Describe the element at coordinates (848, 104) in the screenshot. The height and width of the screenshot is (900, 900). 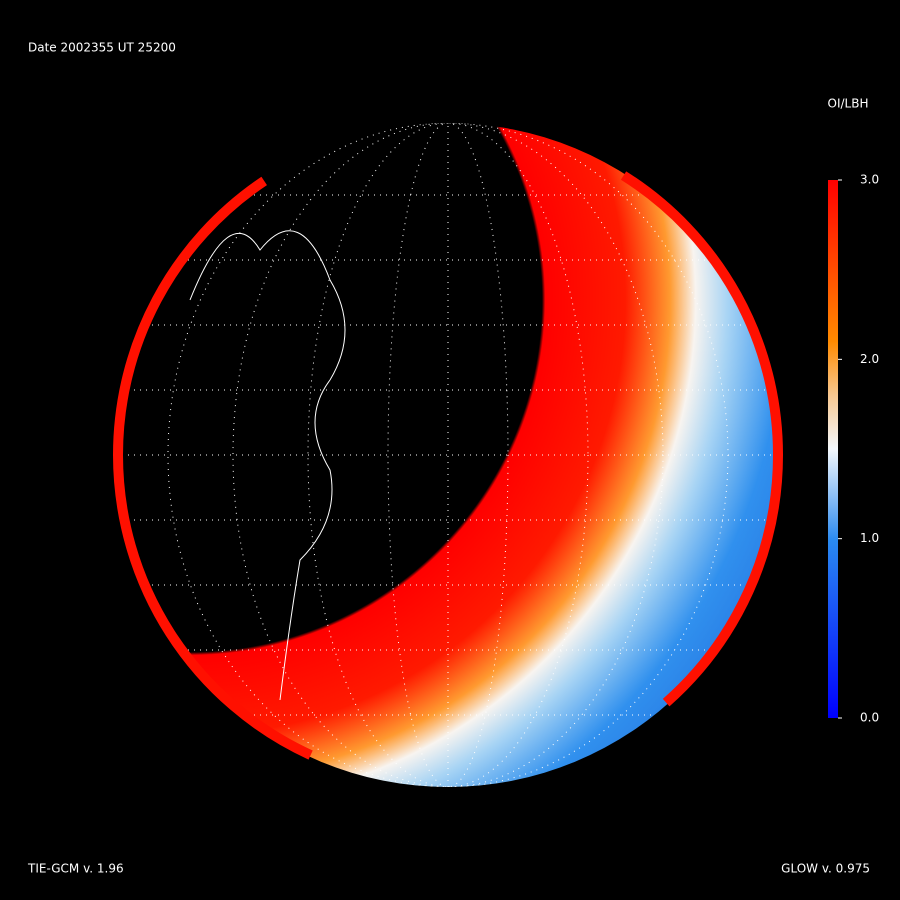
I see `colorbar-title: OI/LBH` at that location.